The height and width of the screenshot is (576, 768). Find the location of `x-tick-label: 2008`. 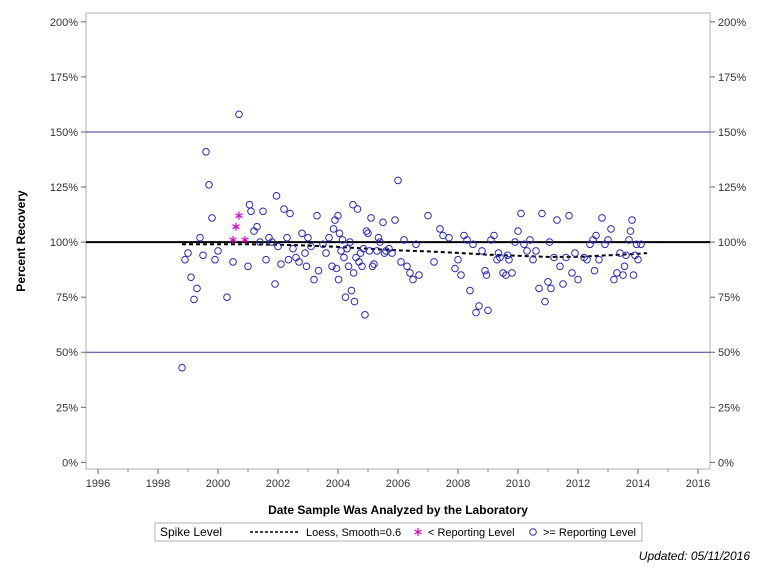

x-tick-label: 2008 is located at coordinates (458, 484).